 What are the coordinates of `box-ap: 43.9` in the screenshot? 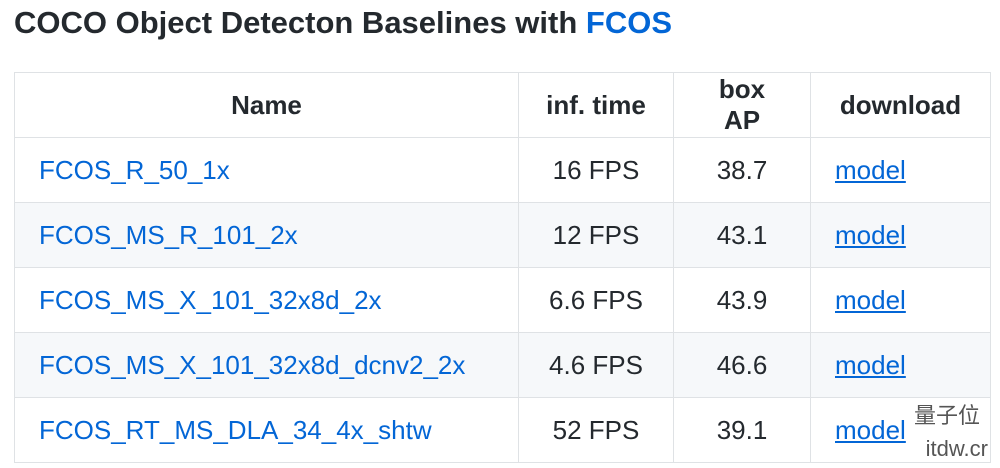 It's located at (742, 300).